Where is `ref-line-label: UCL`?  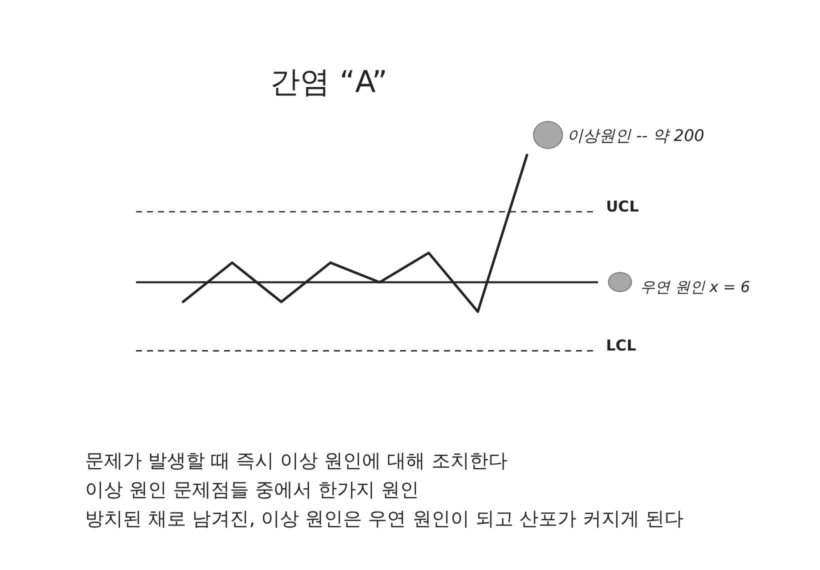
ref-line-label: UCL is located at coordinates (623, 207).